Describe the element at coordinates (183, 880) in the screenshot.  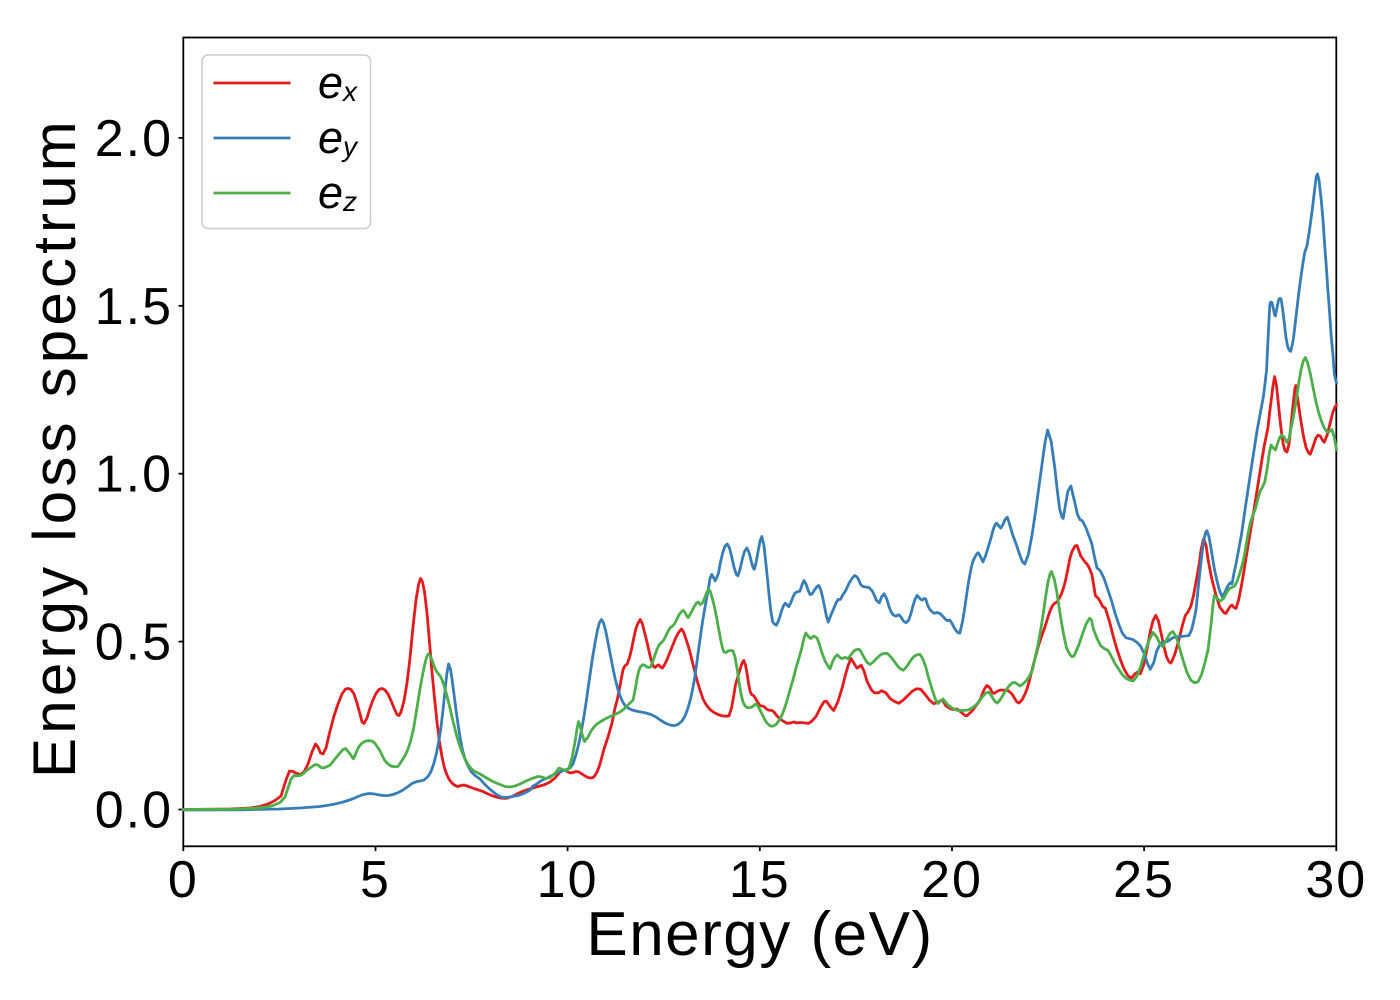
I see `svg-text: 0` at that location.